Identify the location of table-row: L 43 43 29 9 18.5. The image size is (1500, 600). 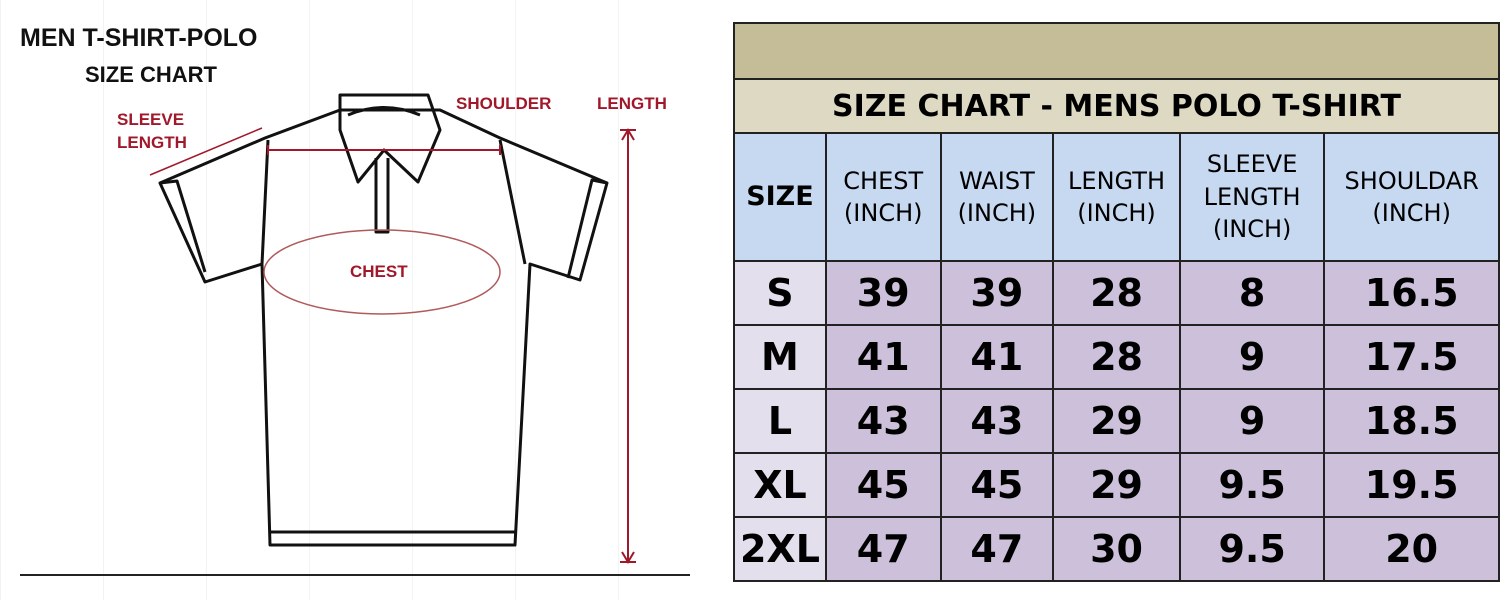
(1116, 421).